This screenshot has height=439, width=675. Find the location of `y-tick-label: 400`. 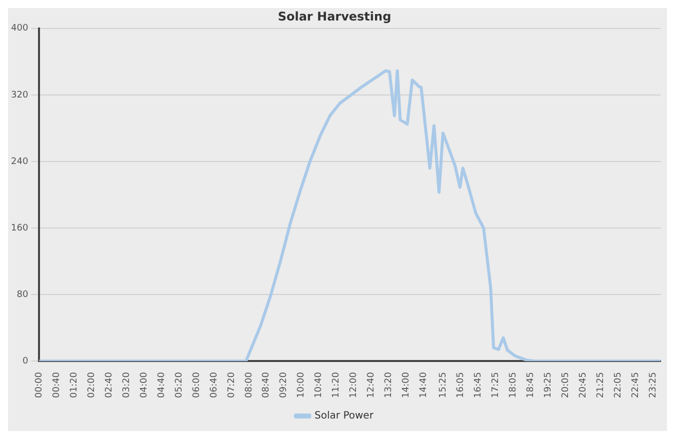

y-tick-label: 400 is located at coordinates (19, 29).